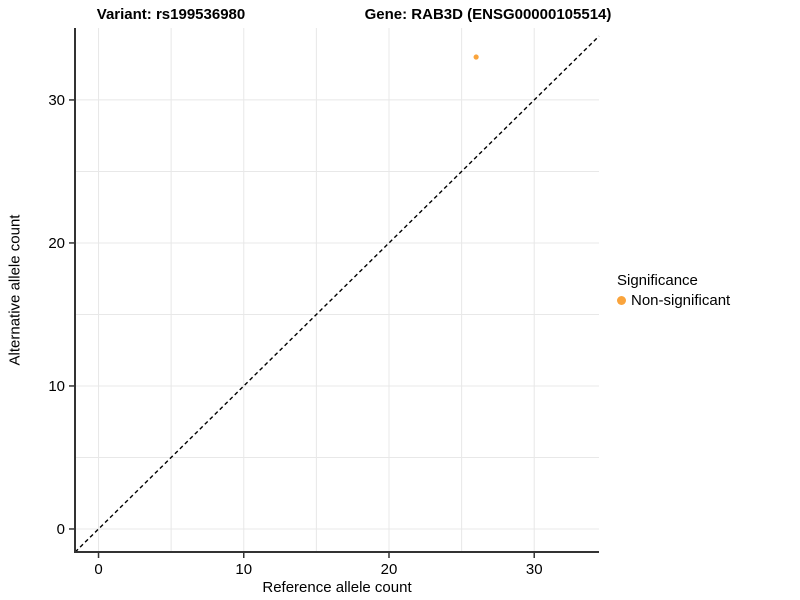 The image size is (800, 600). I want to click on legend-item-label: Non-significant, so click(681, 300).